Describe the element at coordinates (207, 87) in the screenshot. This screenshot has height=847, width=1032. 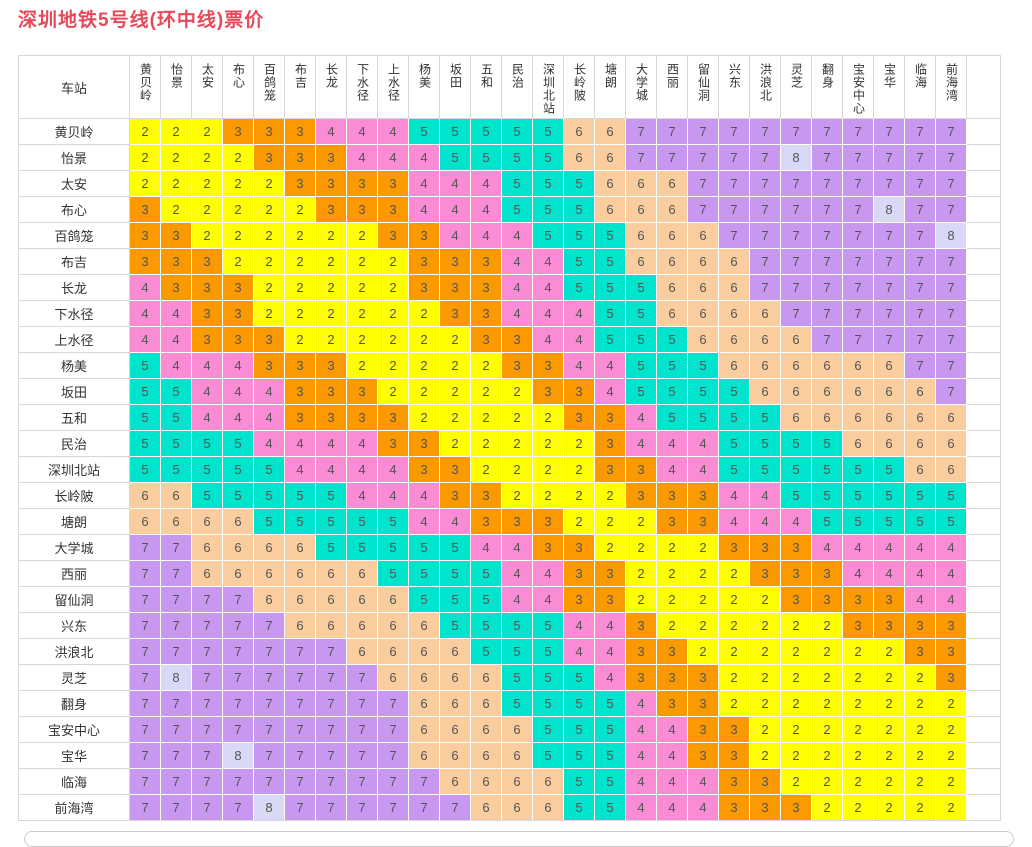
I see `column-header-station: 太安` at that location.